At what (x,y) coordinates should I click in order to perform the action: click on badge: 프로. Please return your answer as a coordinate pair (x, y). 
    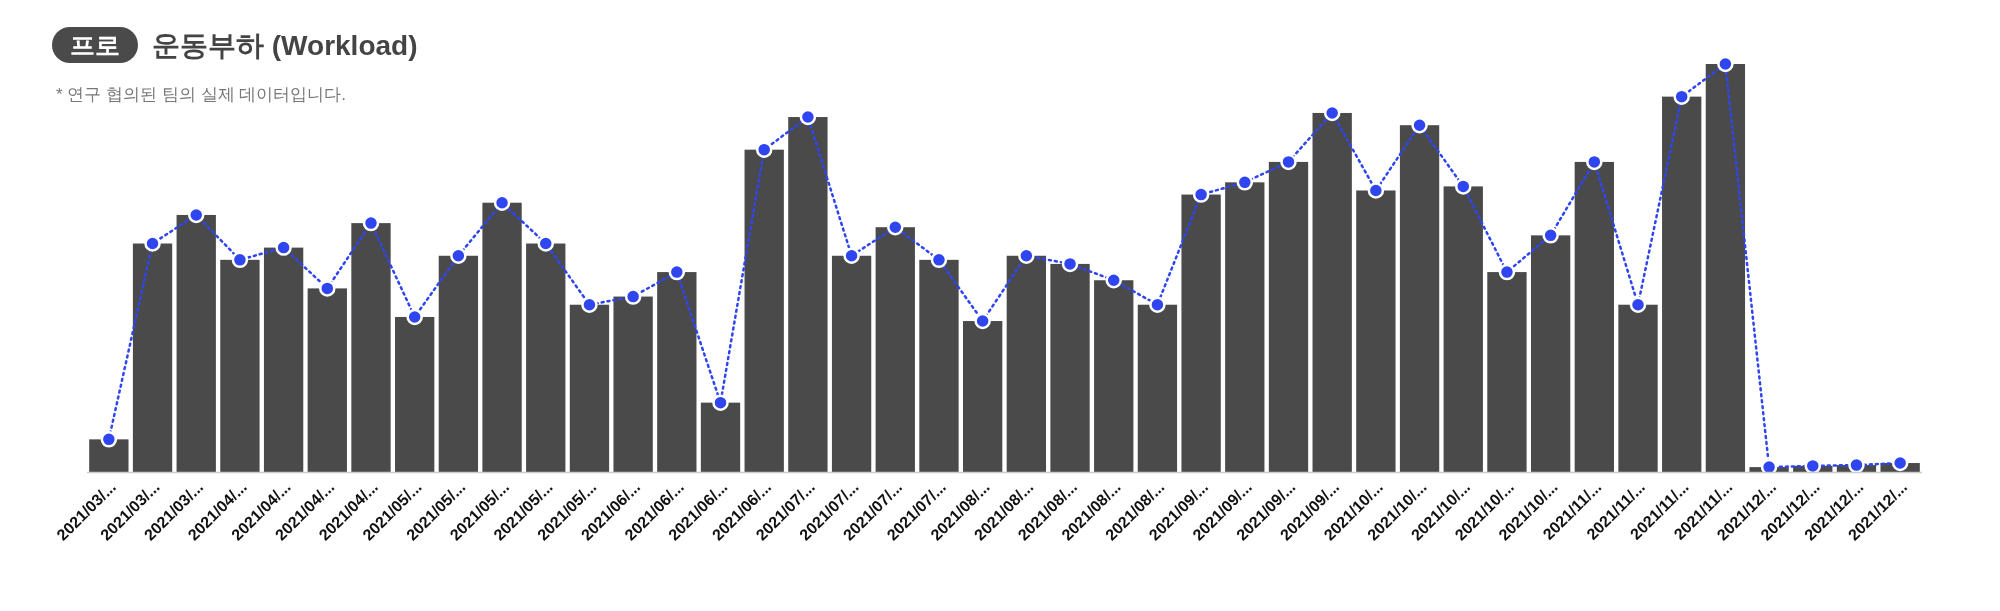
    Looking at the image, I should click on (95, 45).